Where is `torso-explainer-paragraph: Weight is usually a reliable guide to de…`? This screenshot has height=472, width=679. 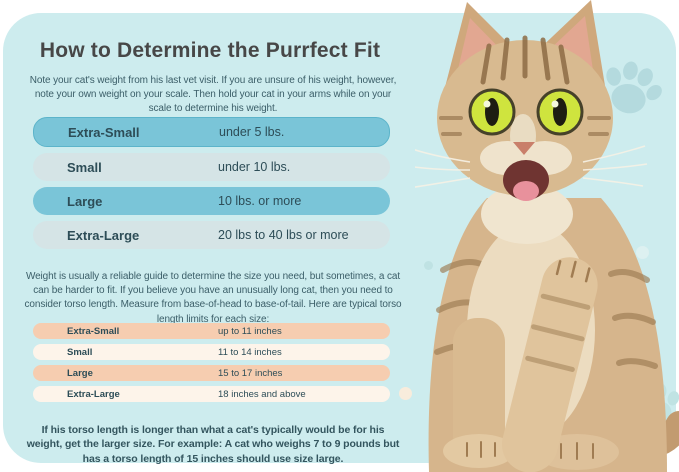 torso-explainer-paragraph: Weight is usually a reliable guide to de… is located at coordinates (213, 298).